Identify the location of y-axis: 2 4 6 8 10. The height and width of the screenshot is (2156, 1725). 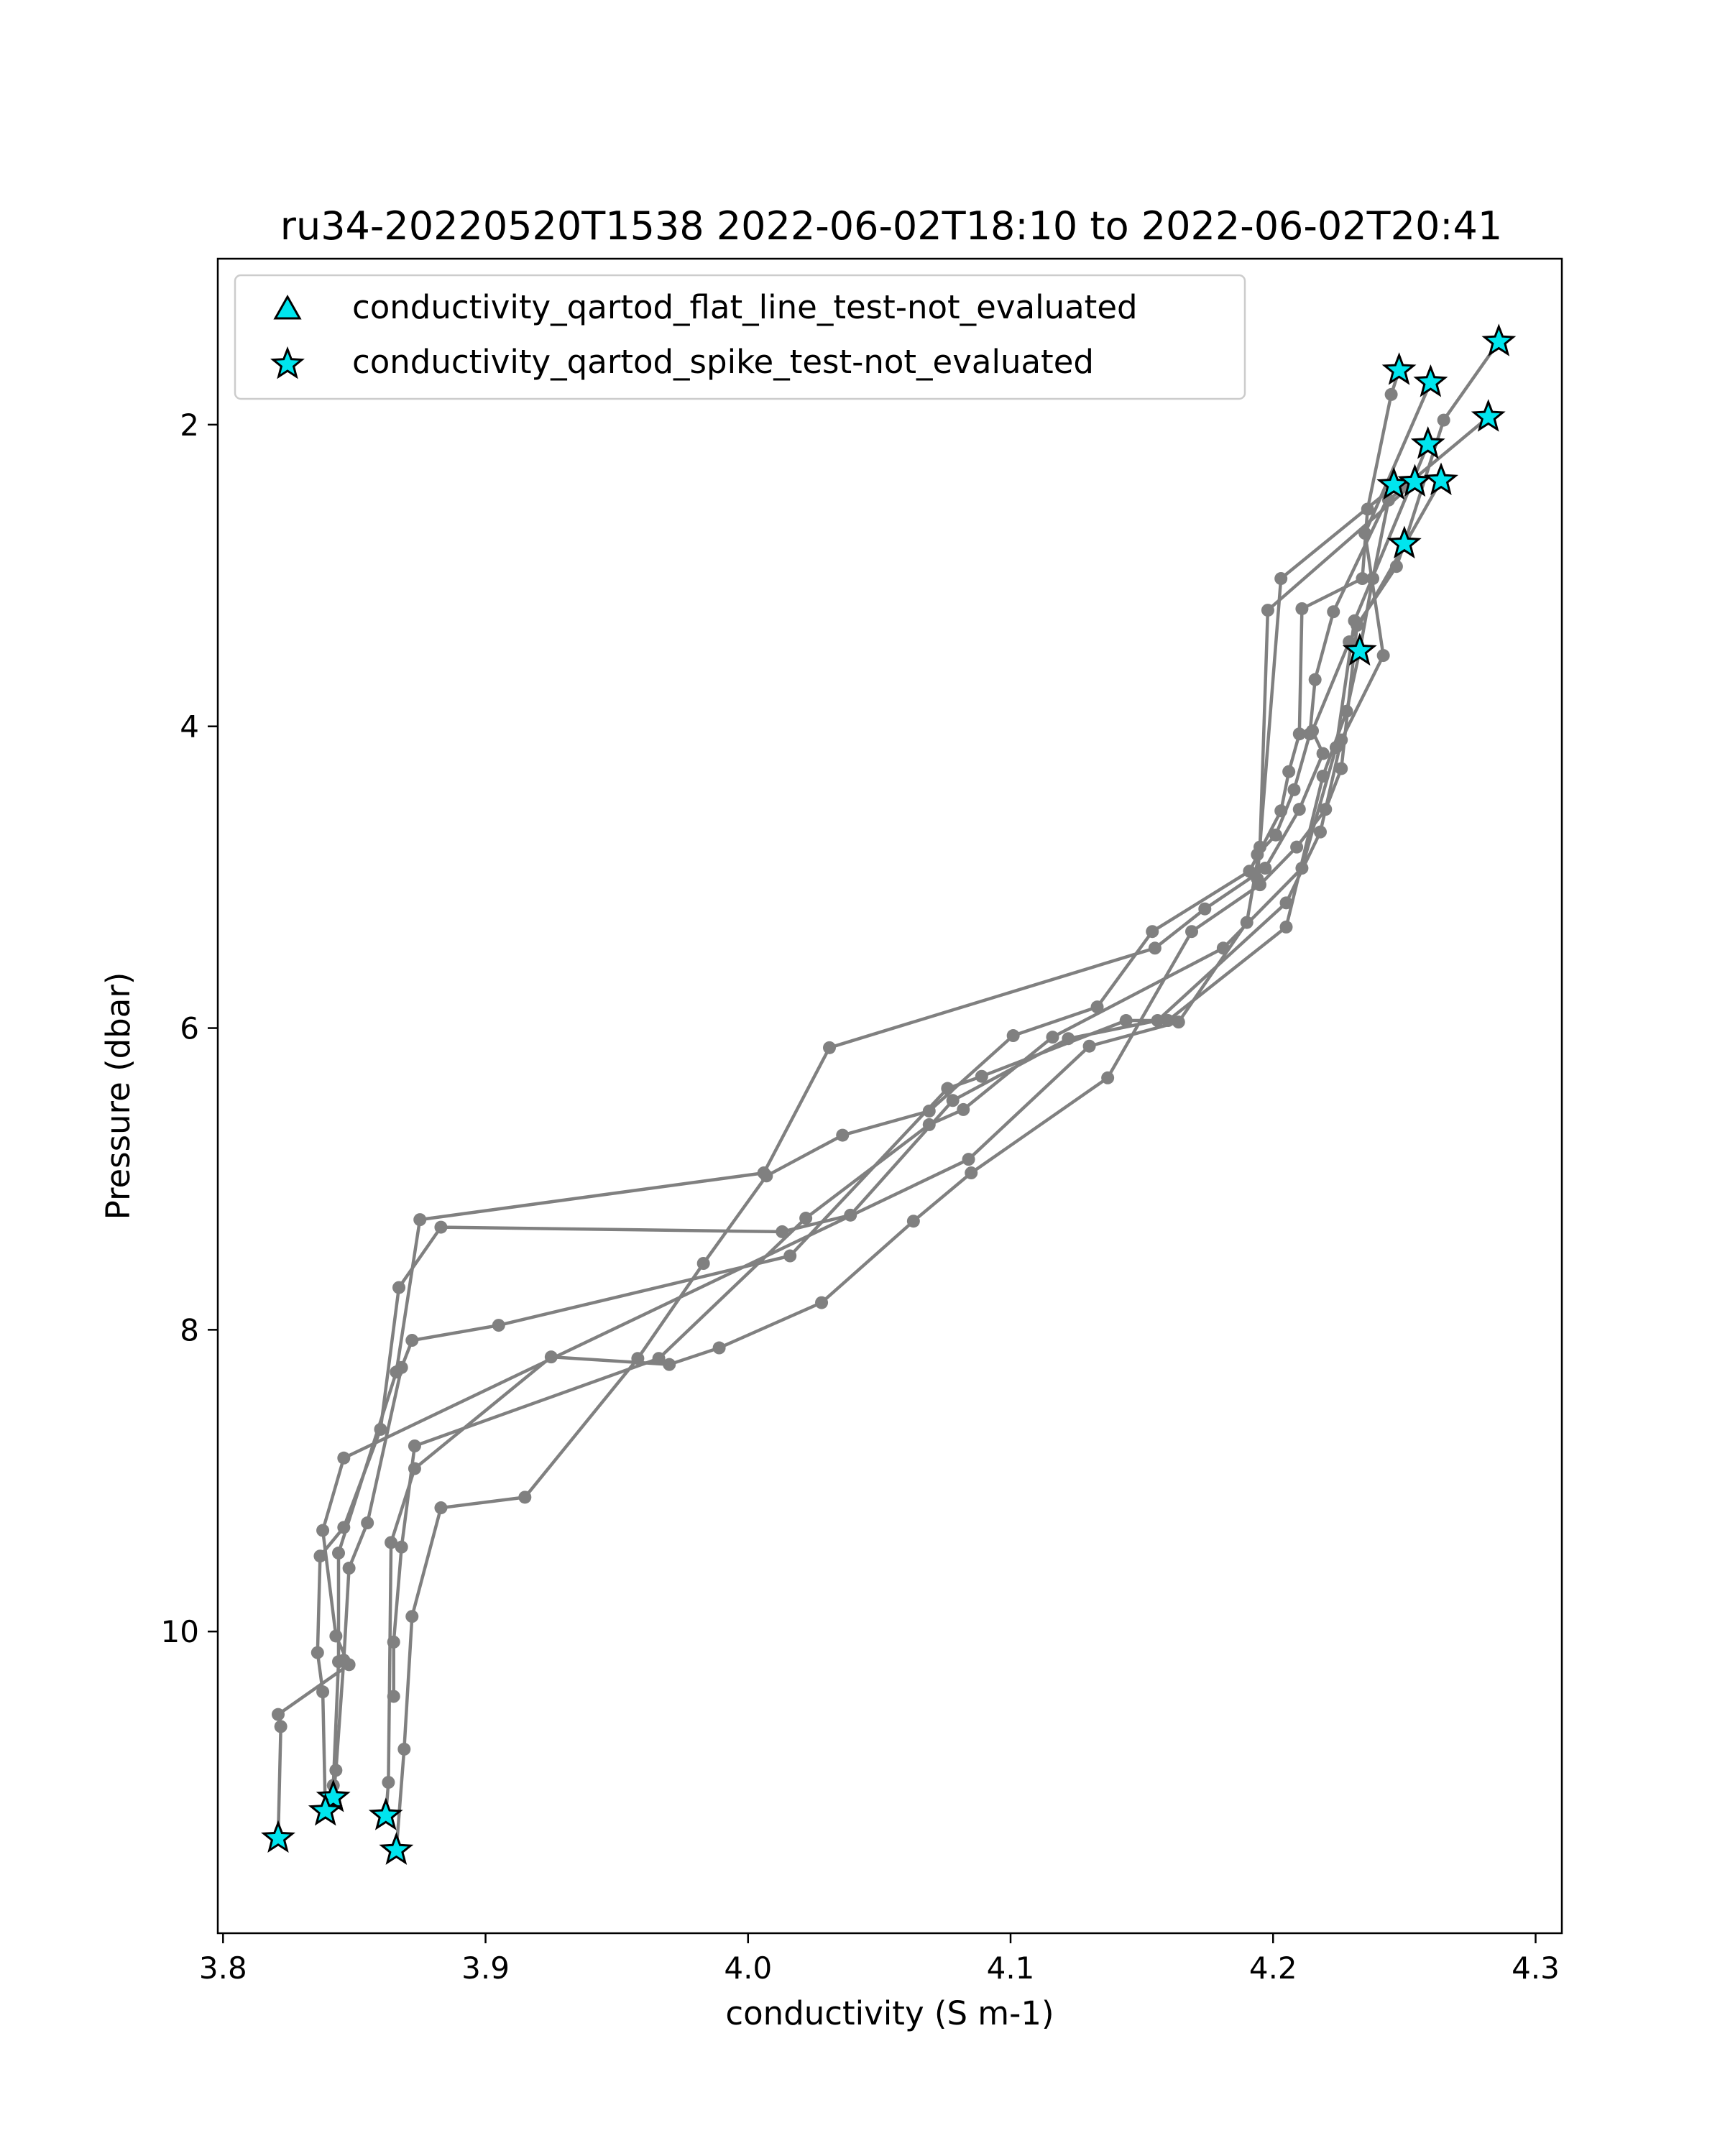
(189, 1028).